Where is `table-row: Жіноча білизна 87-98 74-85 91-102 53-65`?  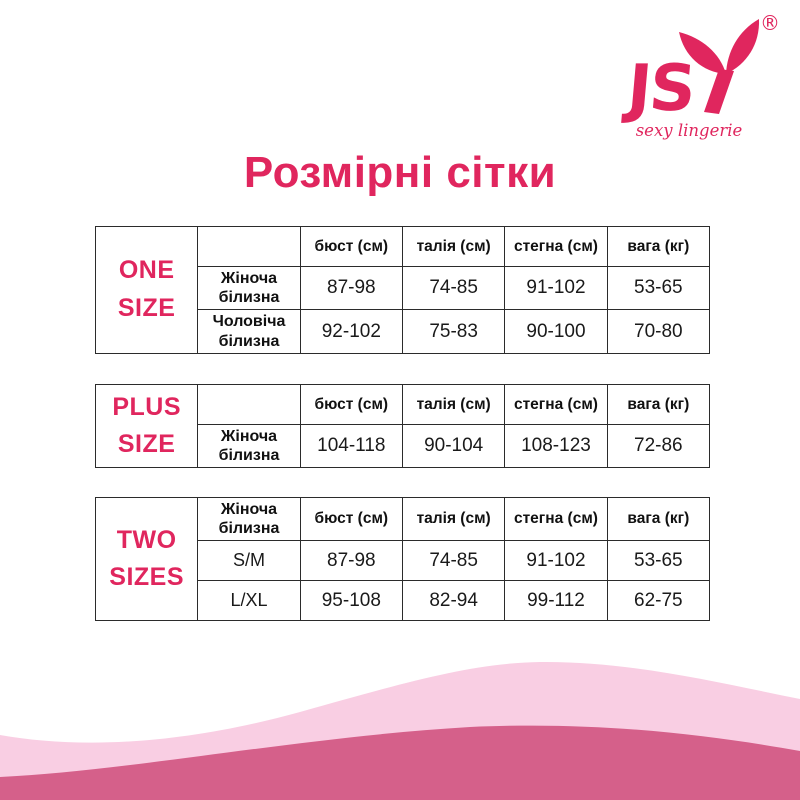
table-row: Жіноча білизна 87-98 74-85 91-102 53-65 is located at coordinates (403, 288).